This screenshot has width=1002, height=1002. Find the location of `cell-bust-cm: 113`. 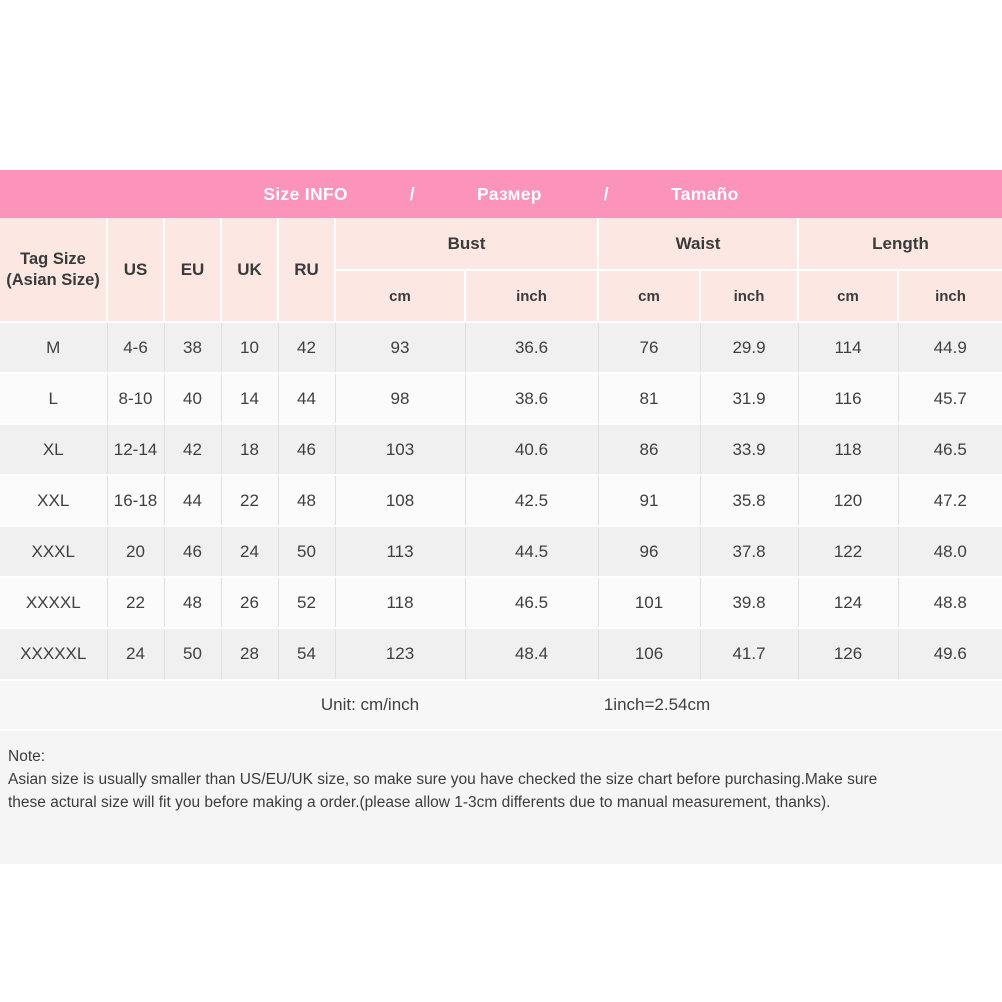

cell-bust-cm: 113 is located at coordinates (399, 551).